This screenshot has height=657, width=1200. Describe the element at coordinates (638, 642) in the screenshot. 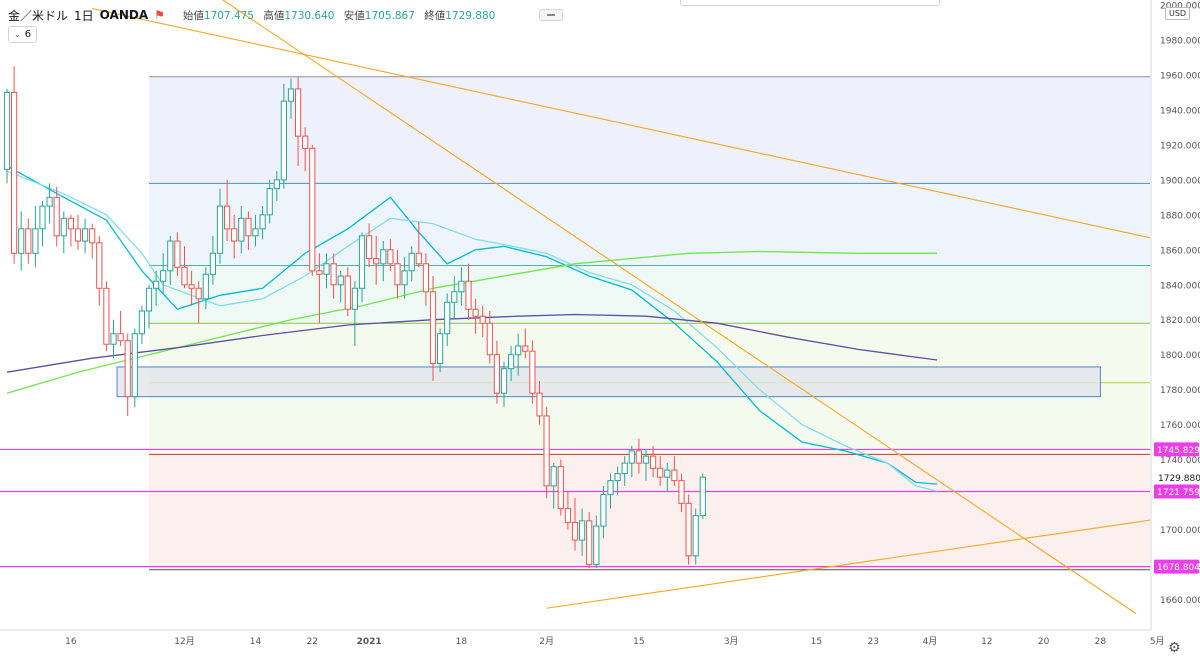

I see `time-tick-label: 15` at that location.